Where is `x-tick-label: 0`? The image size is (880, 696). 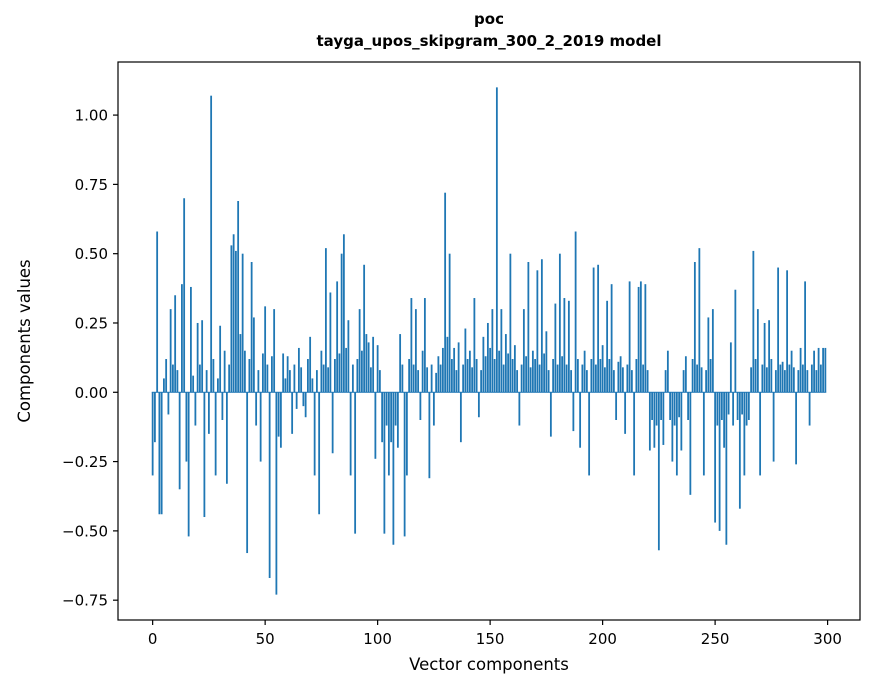 x-tick-label: 0 is located at coordinates (153, 639).